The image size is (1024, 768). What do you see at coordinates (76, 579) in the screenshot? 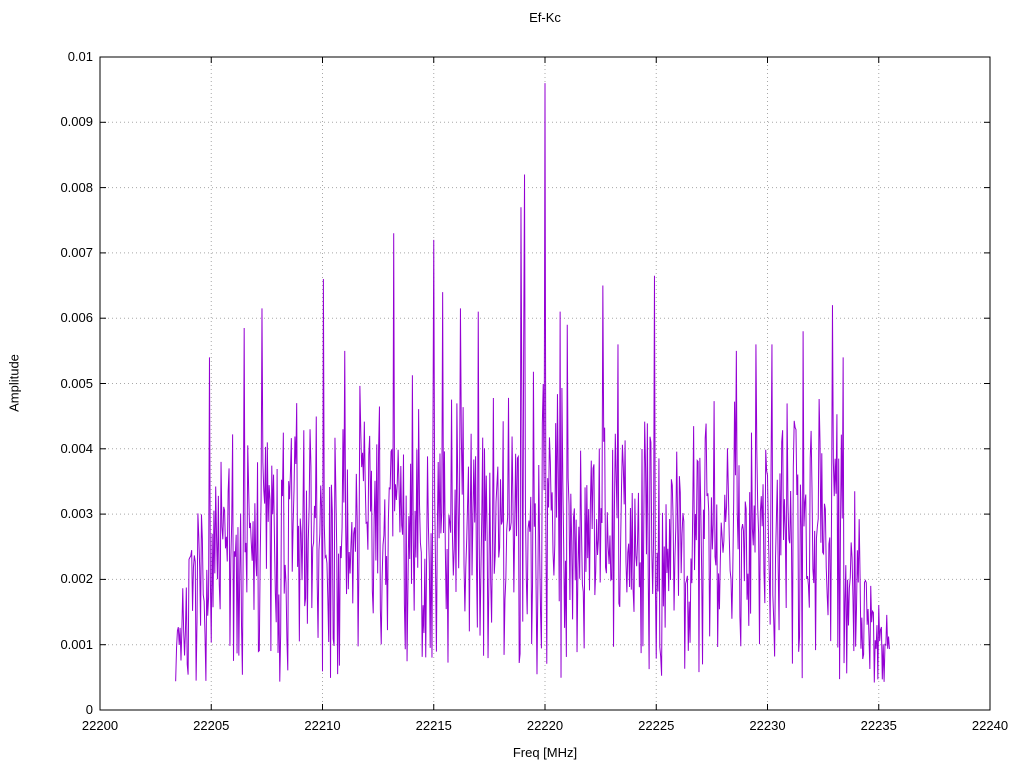
I see `y-tick-label: 0.002` at bounding box center [76, 579].